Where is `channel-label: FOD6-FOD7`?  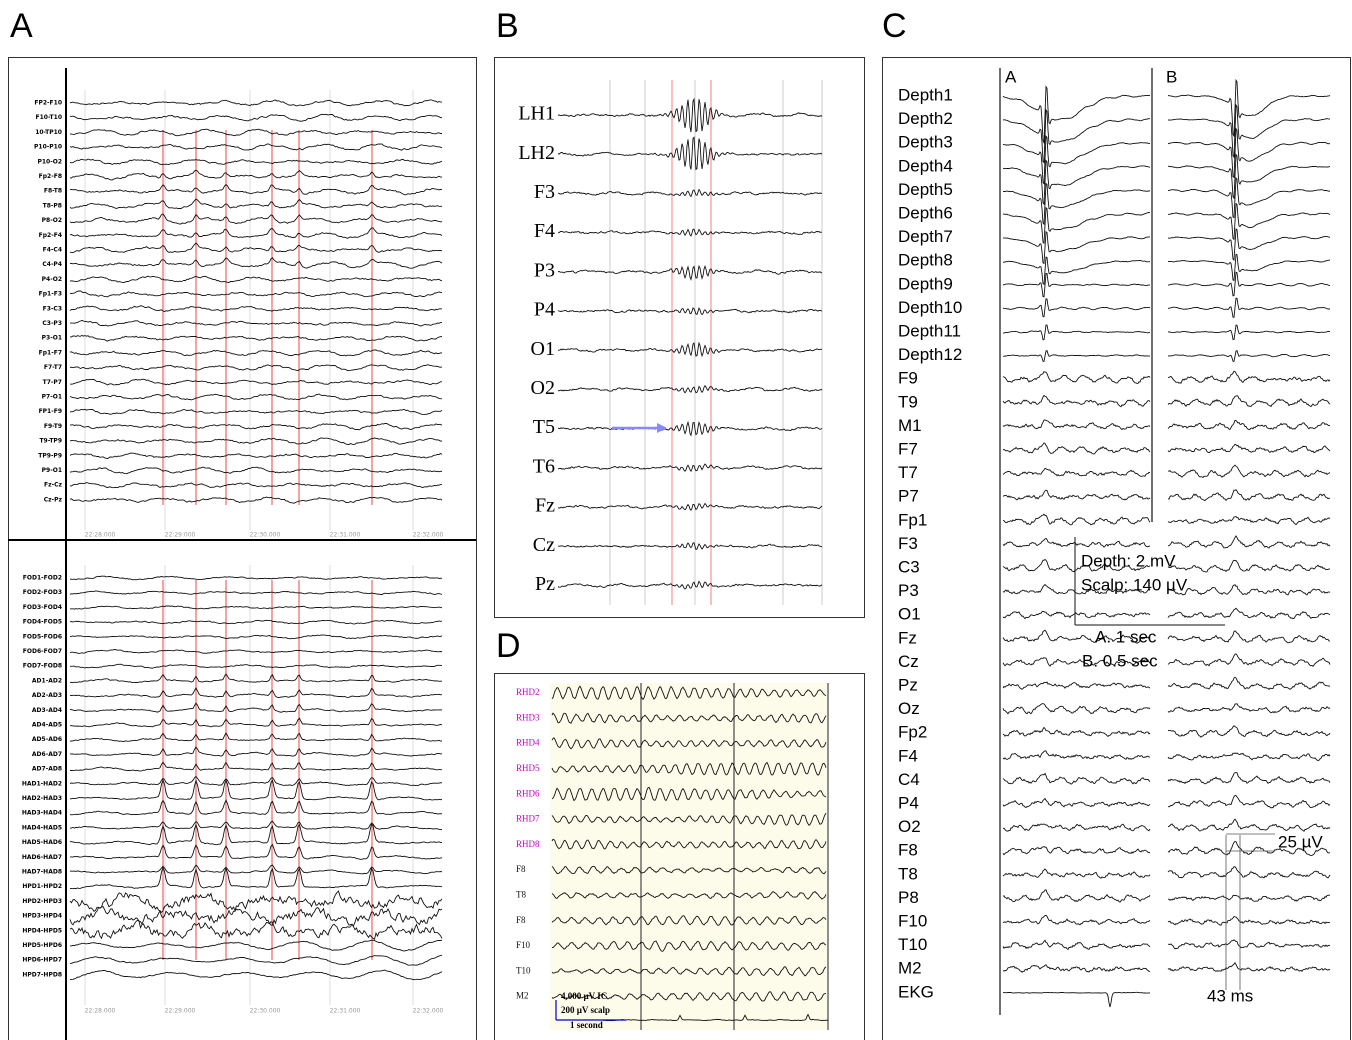 channel-label: FOD6-FOD7 is located at coordinates (42, 651).